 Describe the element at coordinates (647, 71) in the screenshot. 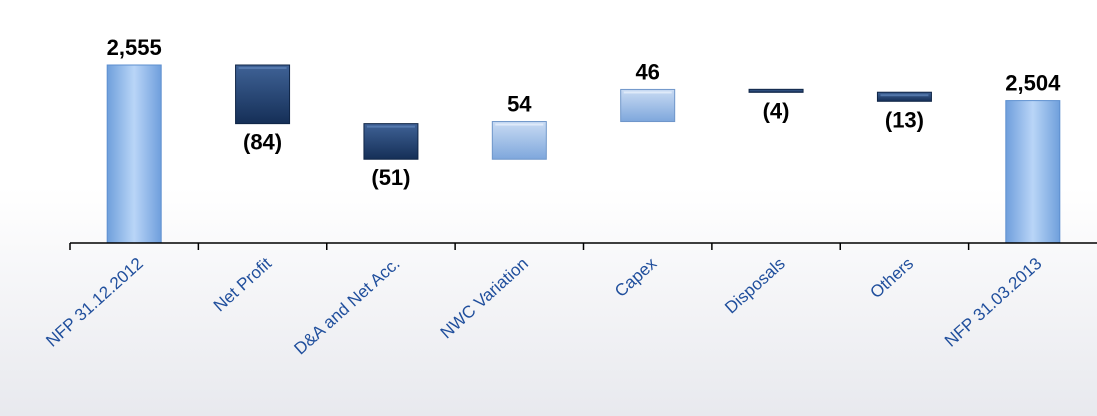

I see `value-label-4: 46` at that location.